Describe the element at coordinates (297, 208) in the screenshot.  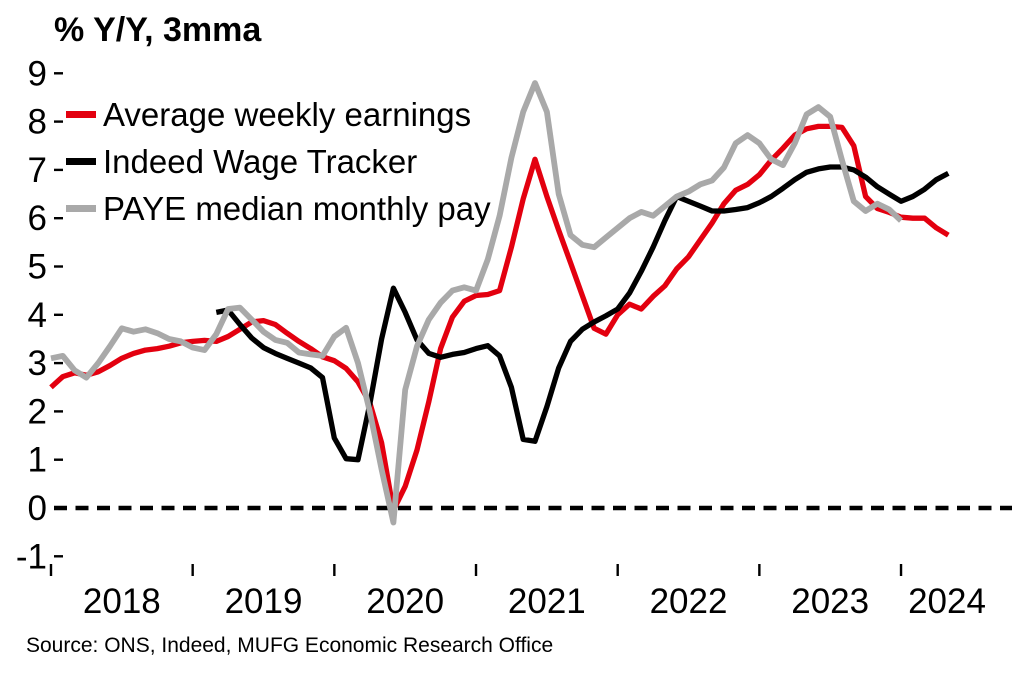
I see `legend-label: PAYE median monthly pay` at that location.